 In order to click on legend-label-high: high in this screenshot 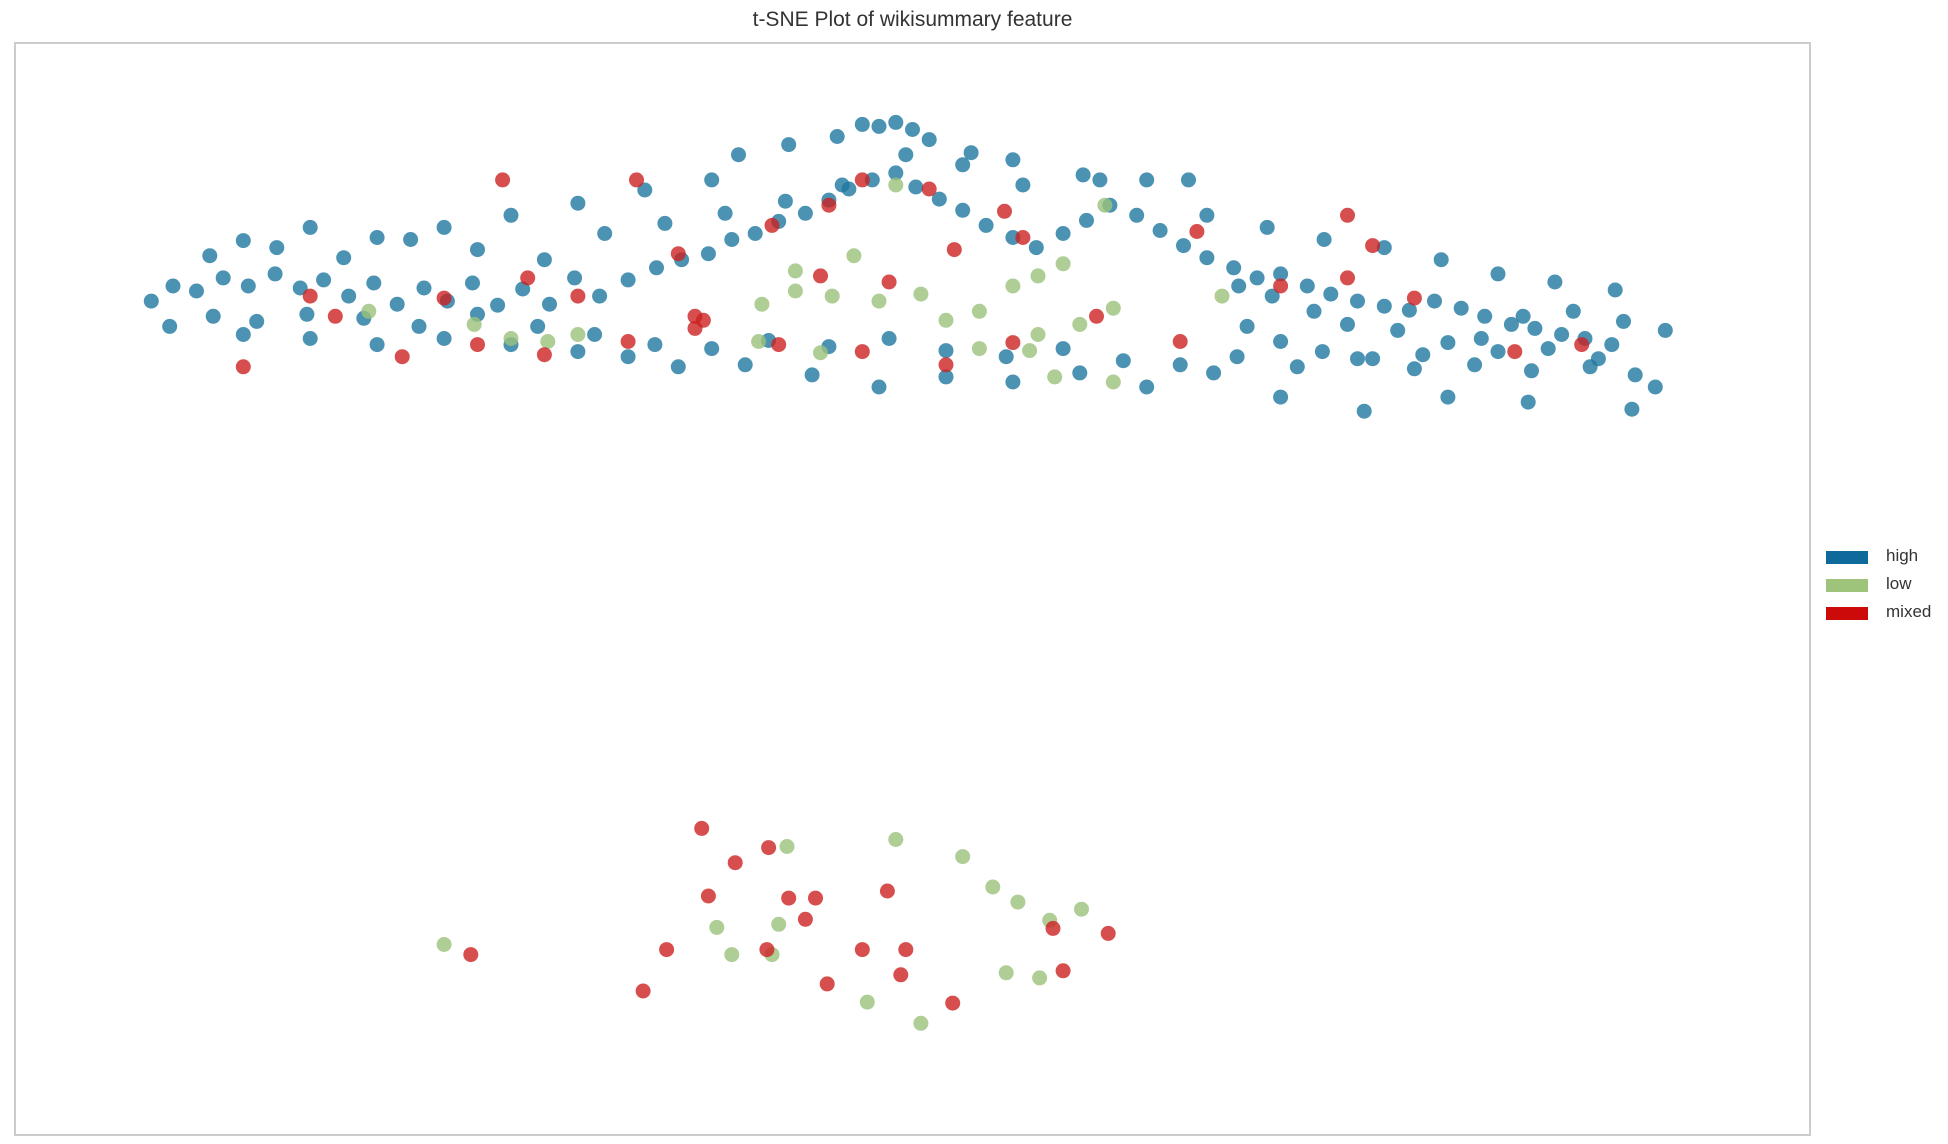, I will do `click(1902, 555)`.